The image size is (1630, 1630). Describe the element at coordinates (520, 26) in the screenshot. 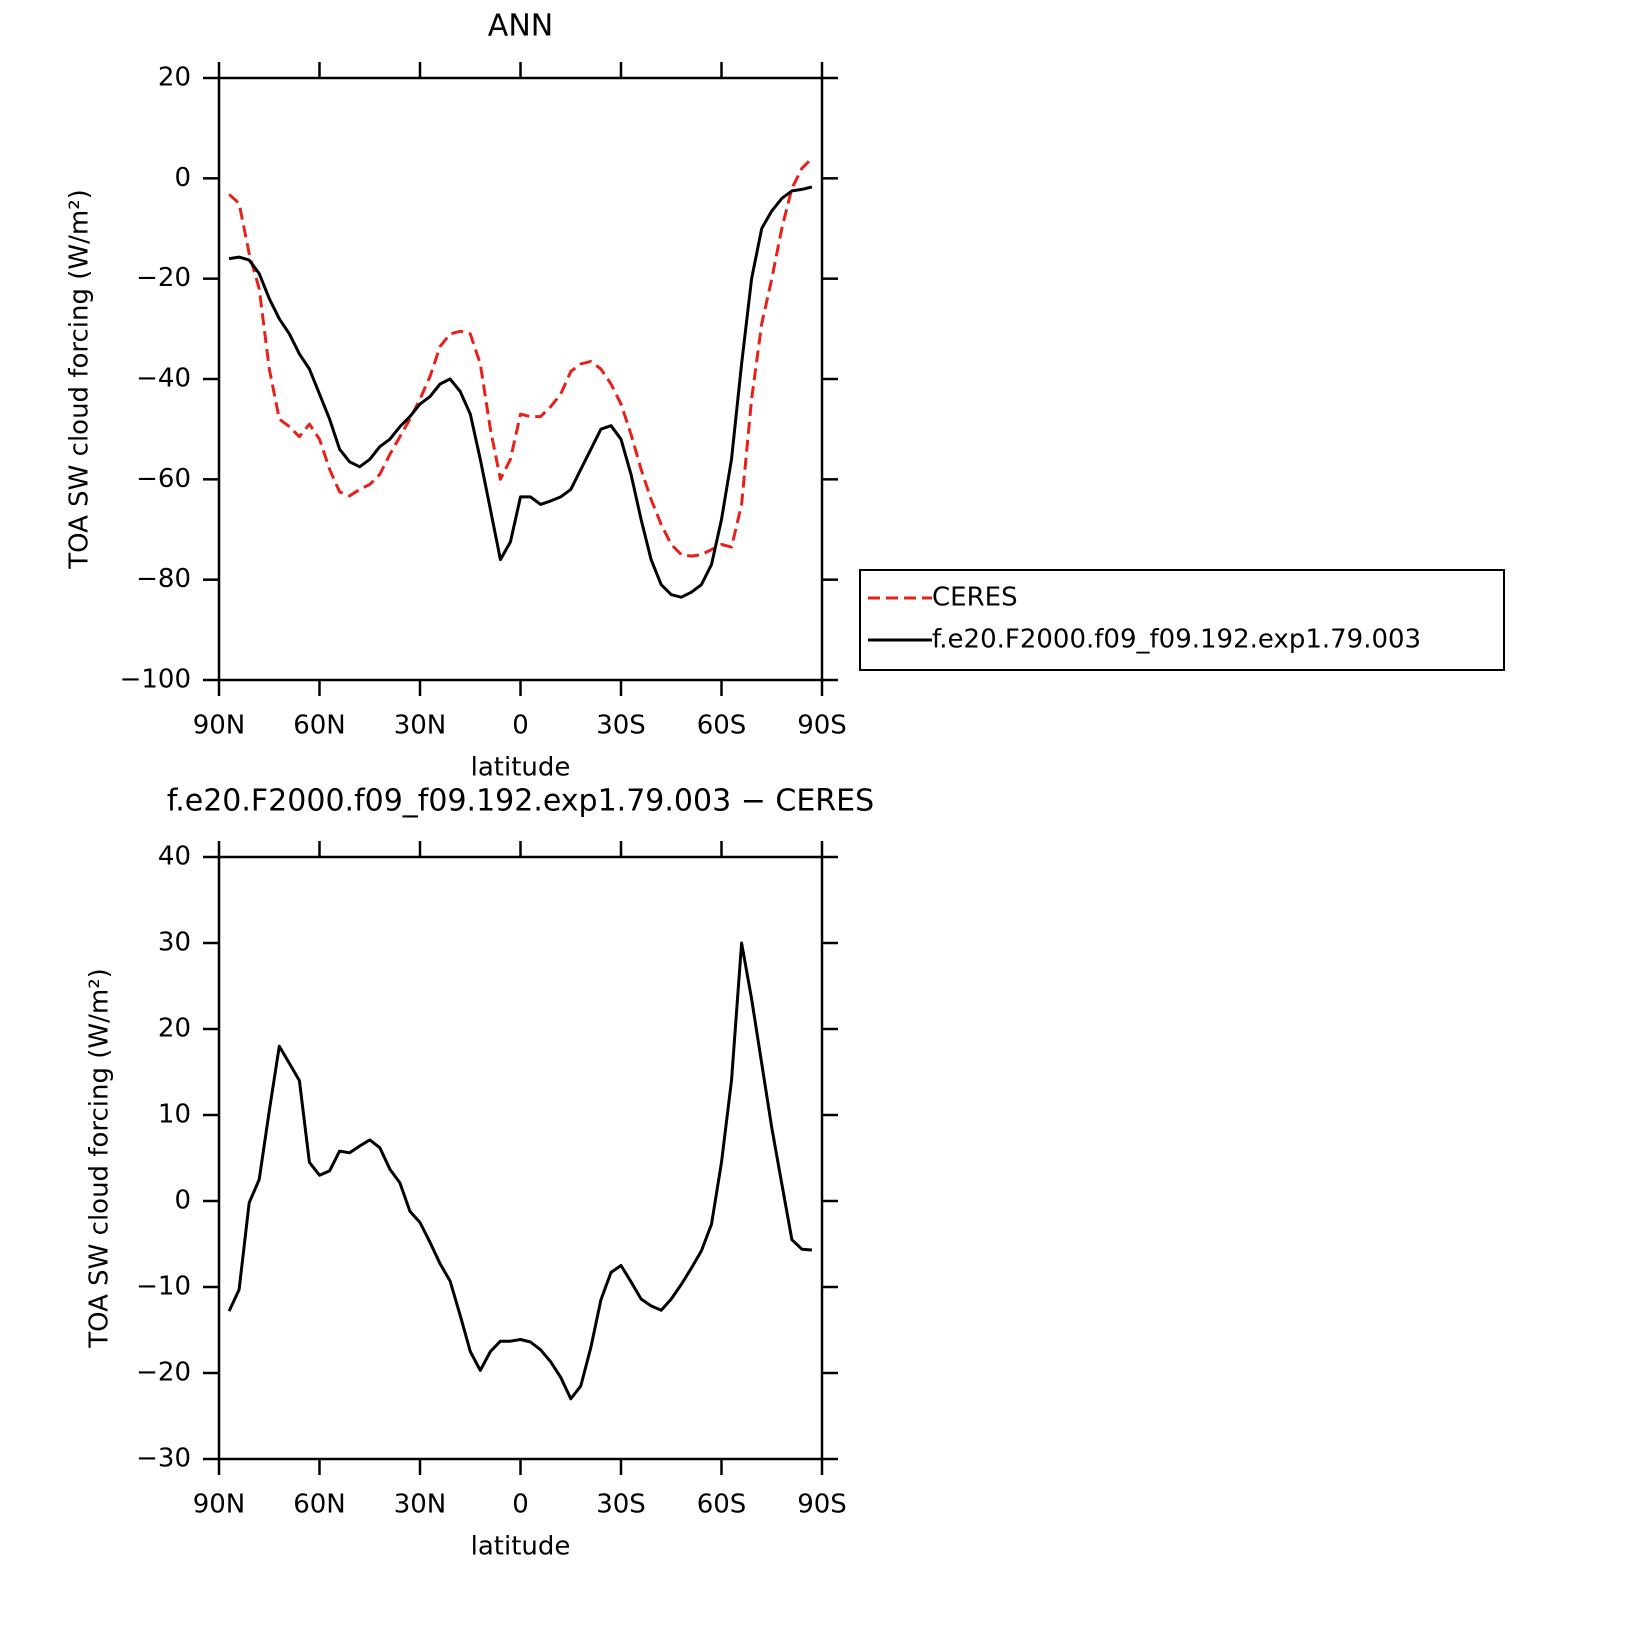

I see `chart-title: ANN` at that location.